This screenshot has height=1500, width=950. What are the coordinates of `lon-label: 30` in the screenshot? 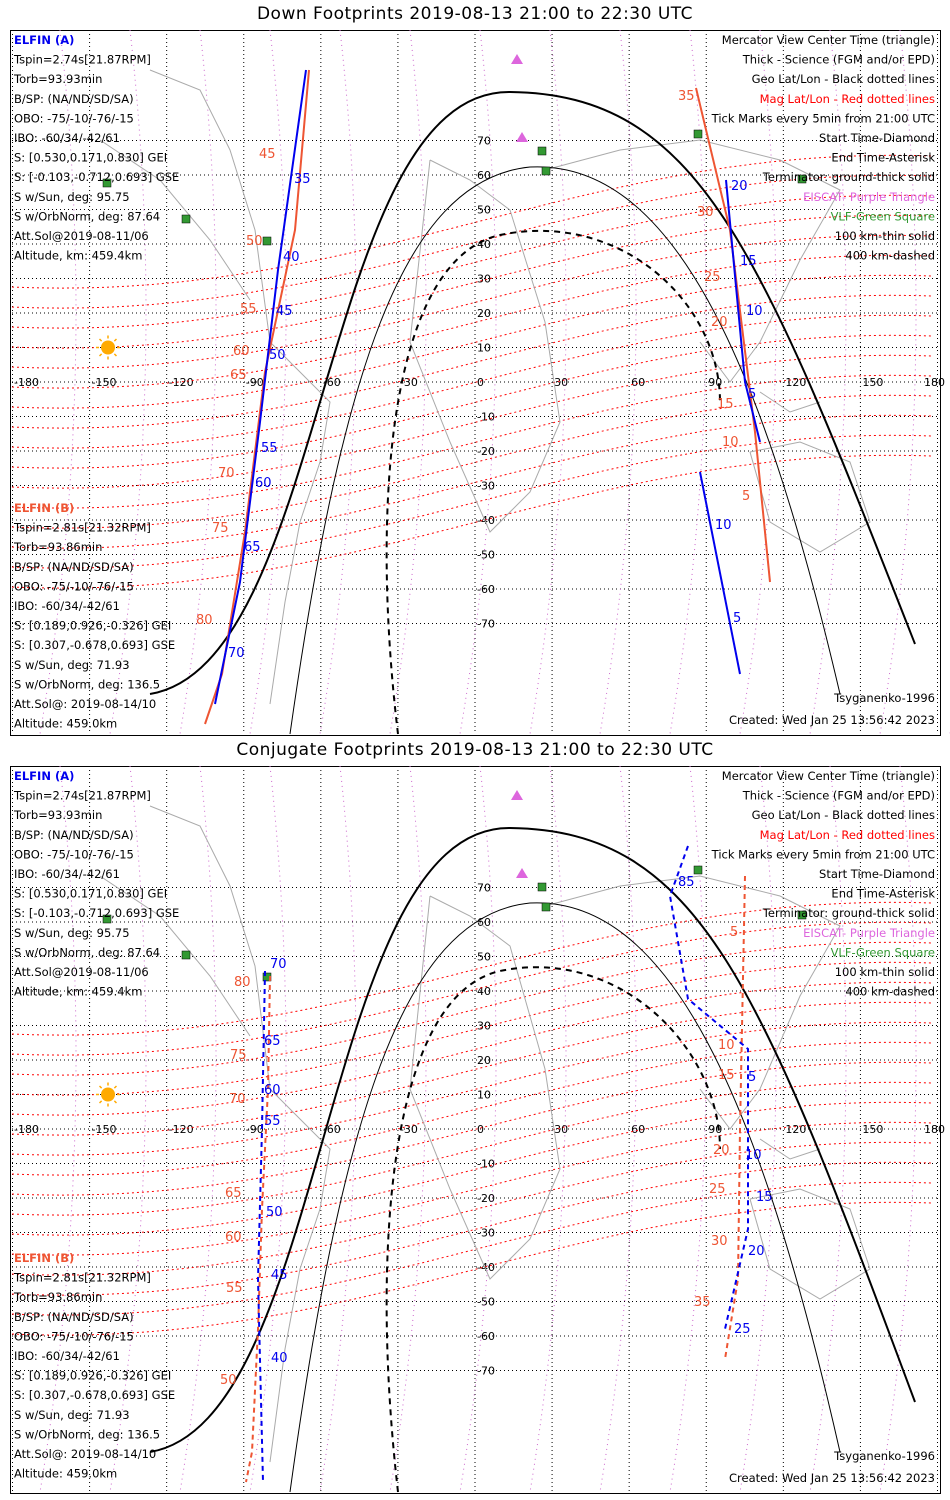 It's located at (561, 382).